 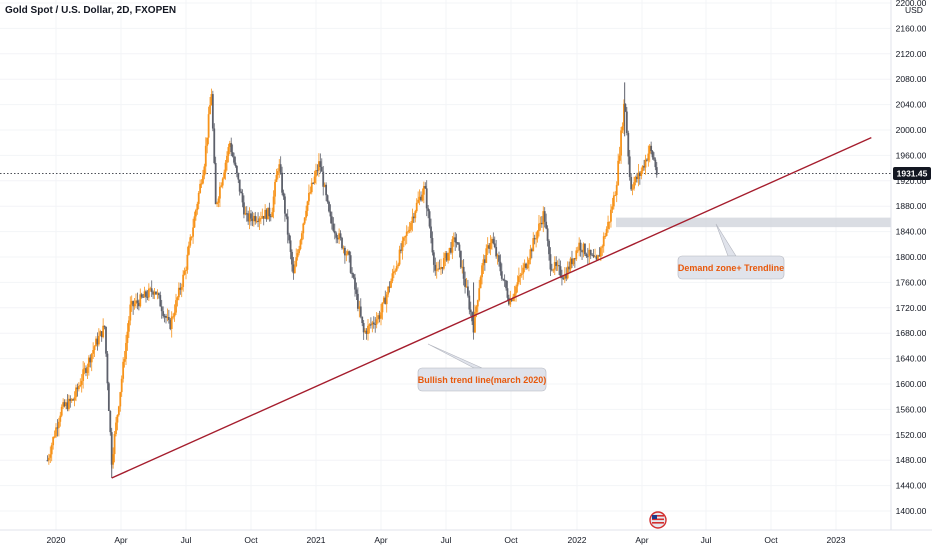 I want to click on price-tick-label: 1840.00, so click(x=911, y=232).